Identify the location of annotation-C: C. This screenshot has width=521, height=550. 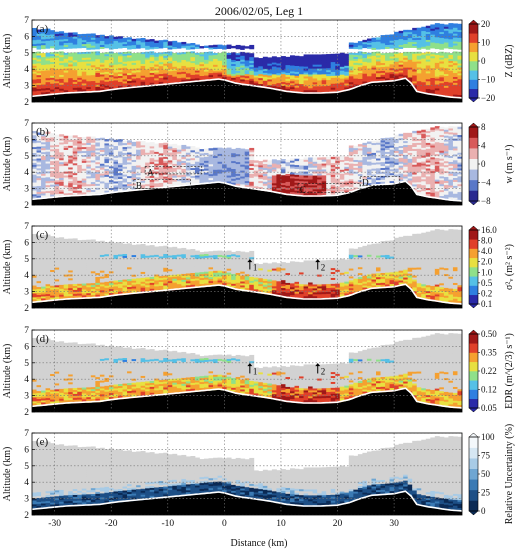
(303, 190).